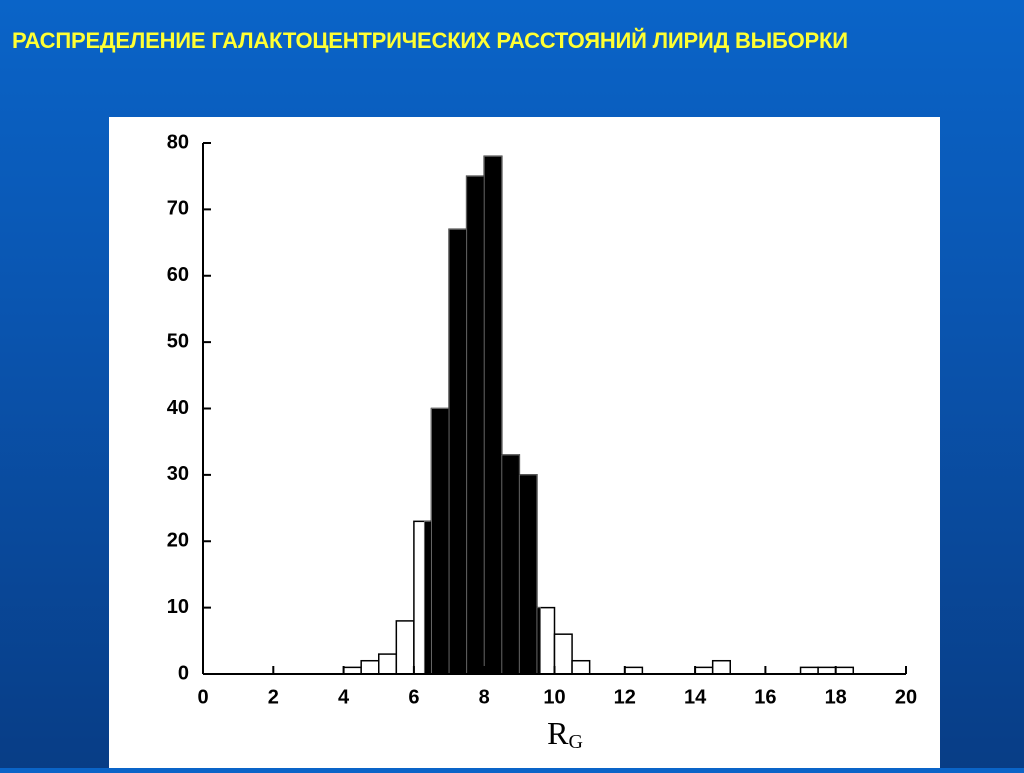 The width and height of the screenshot is (1024, 773). What do you see at coordinates (695, 697) in the screenshot?
I see `x-tick-label: 14` at bounding box center [695, 697].